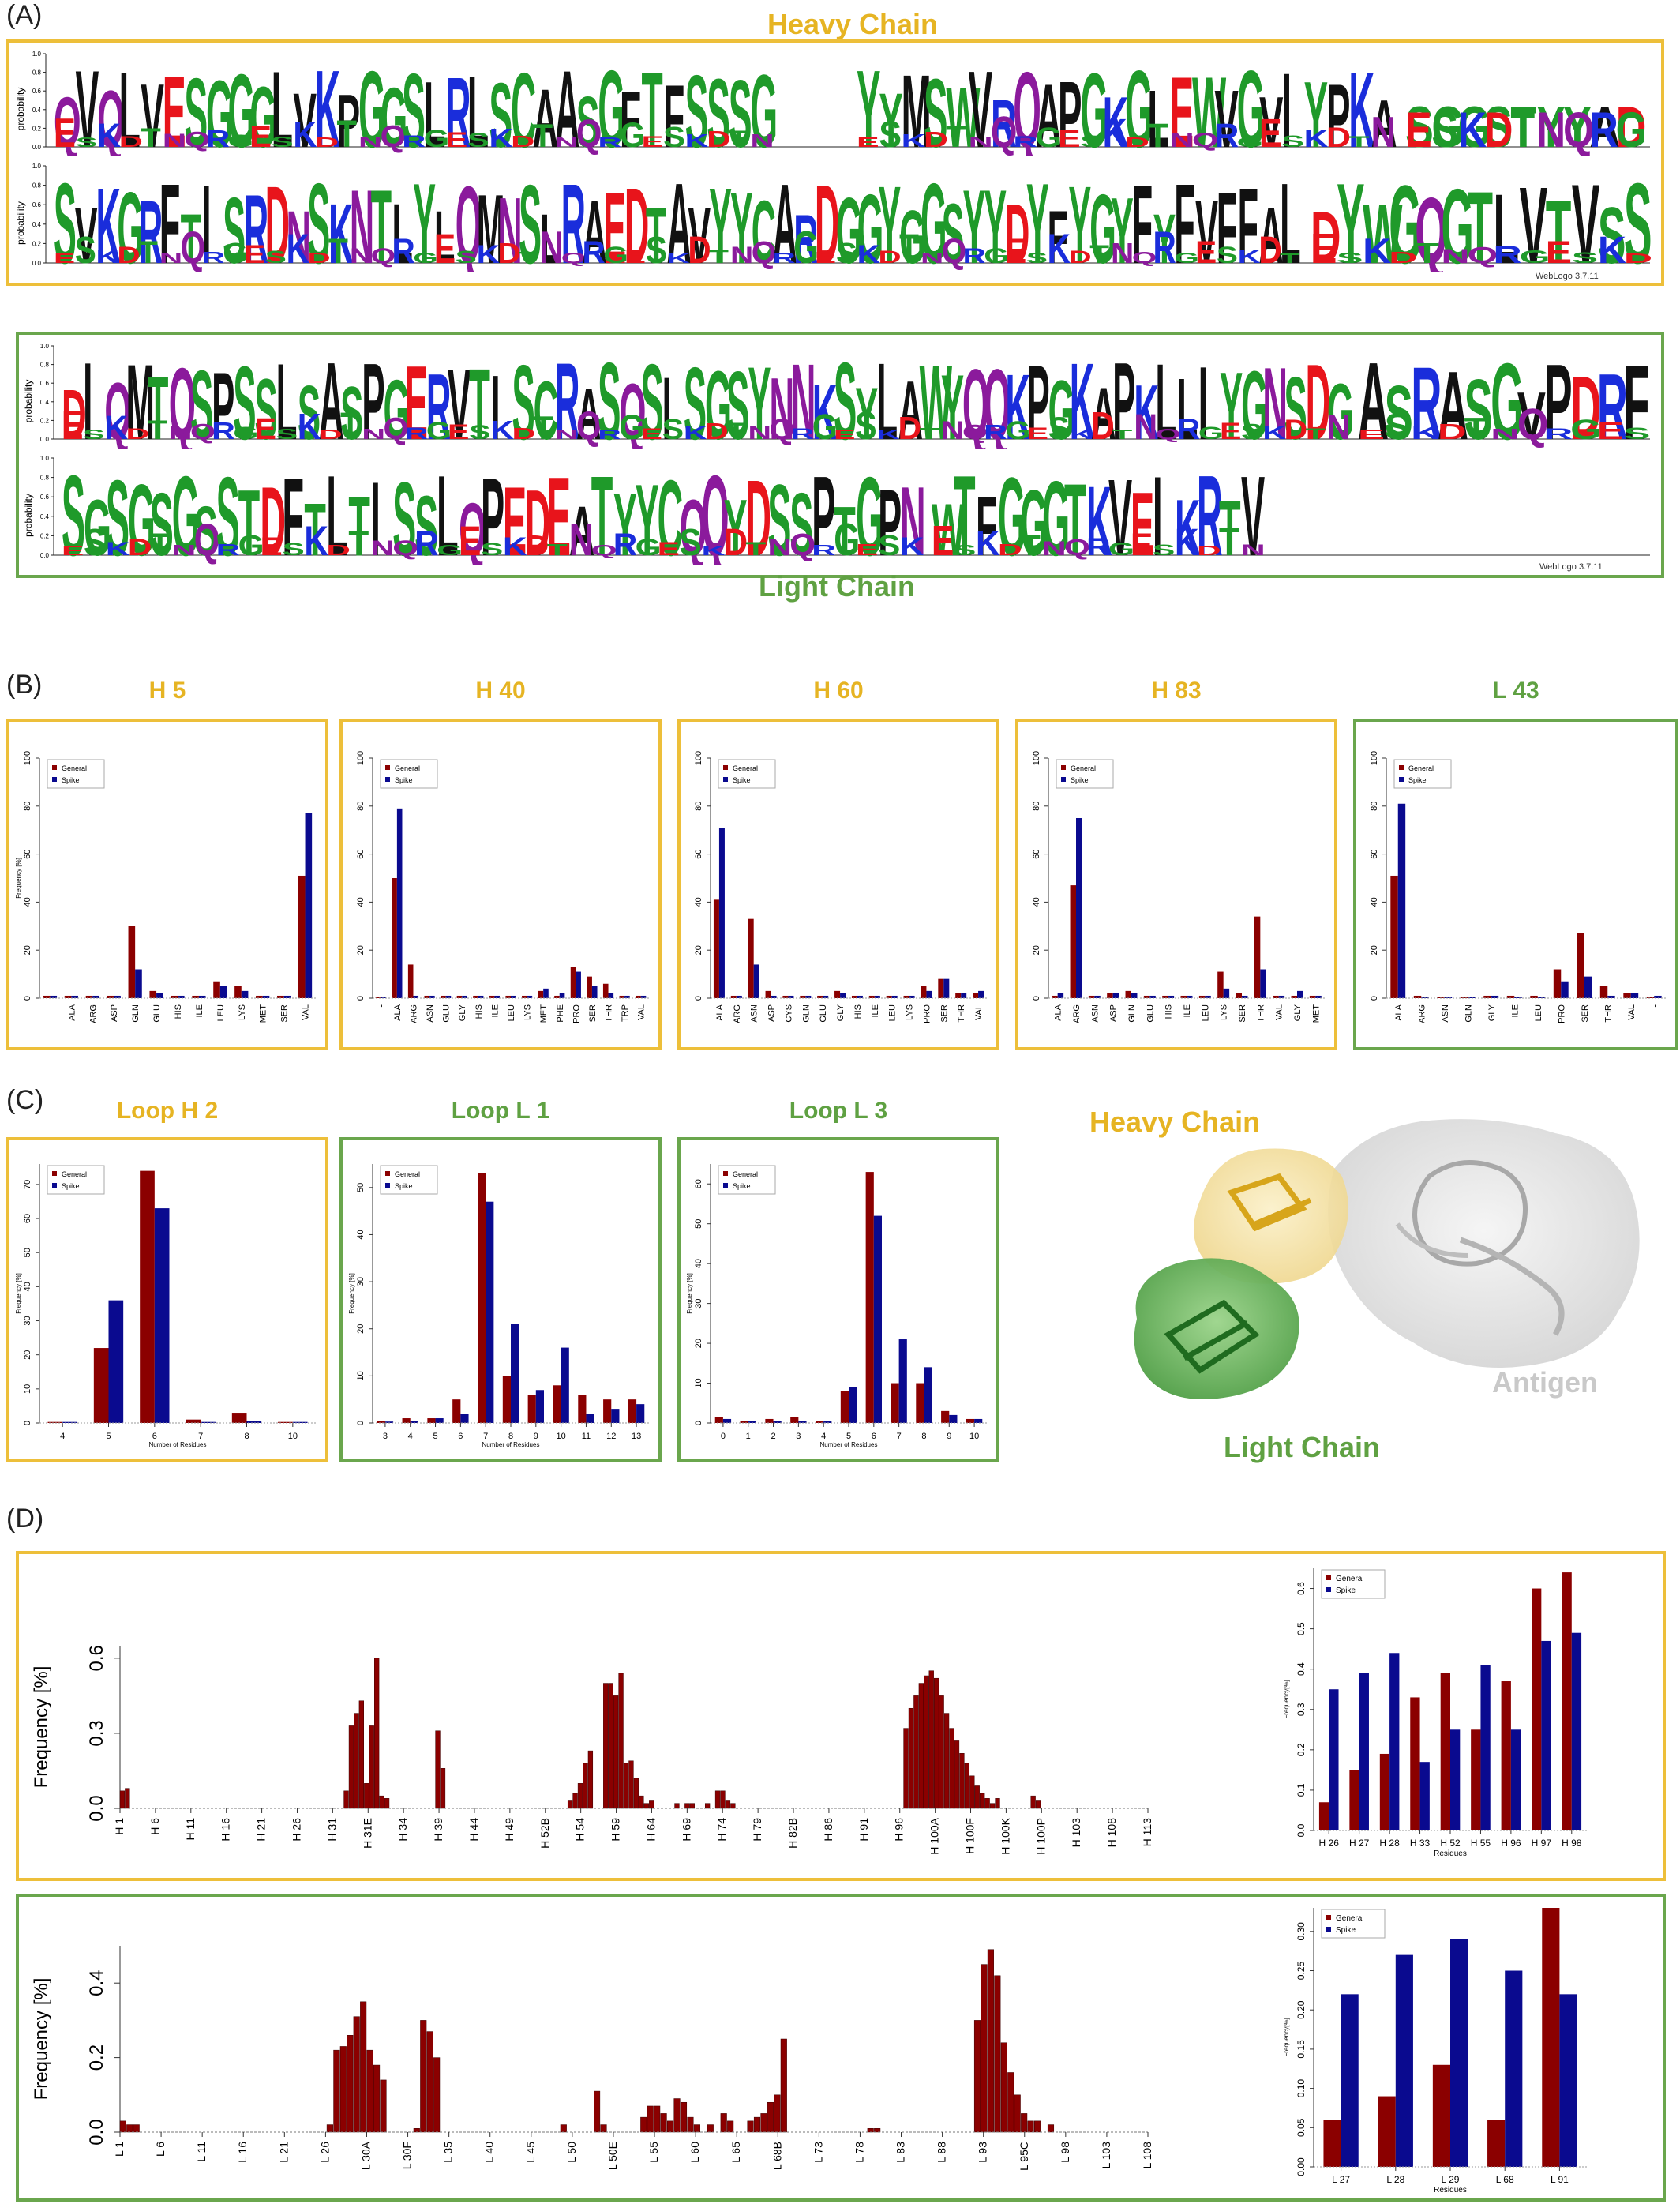  I want to click on bar-spike-PRO, so click(929, 994).